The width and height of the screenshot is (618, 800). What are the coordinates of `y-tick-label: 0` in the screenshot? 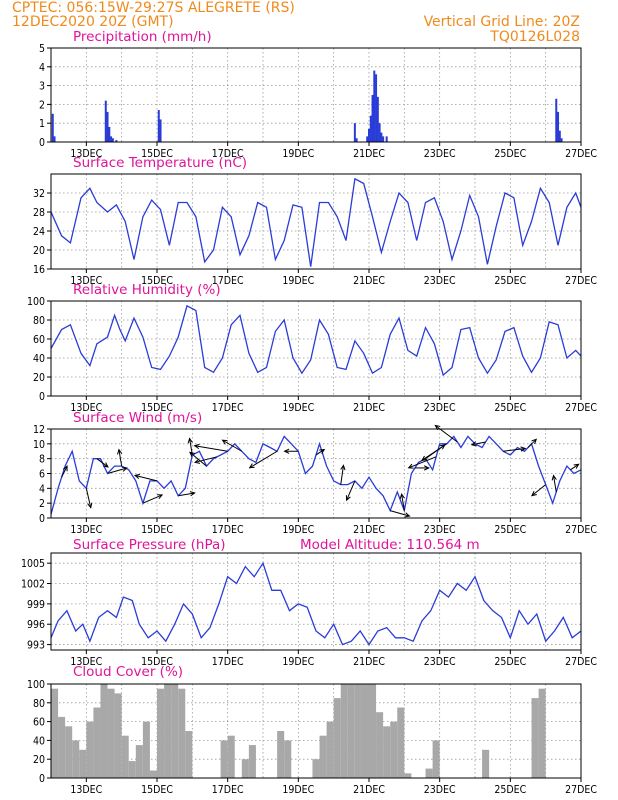 It's located at (42, 397).